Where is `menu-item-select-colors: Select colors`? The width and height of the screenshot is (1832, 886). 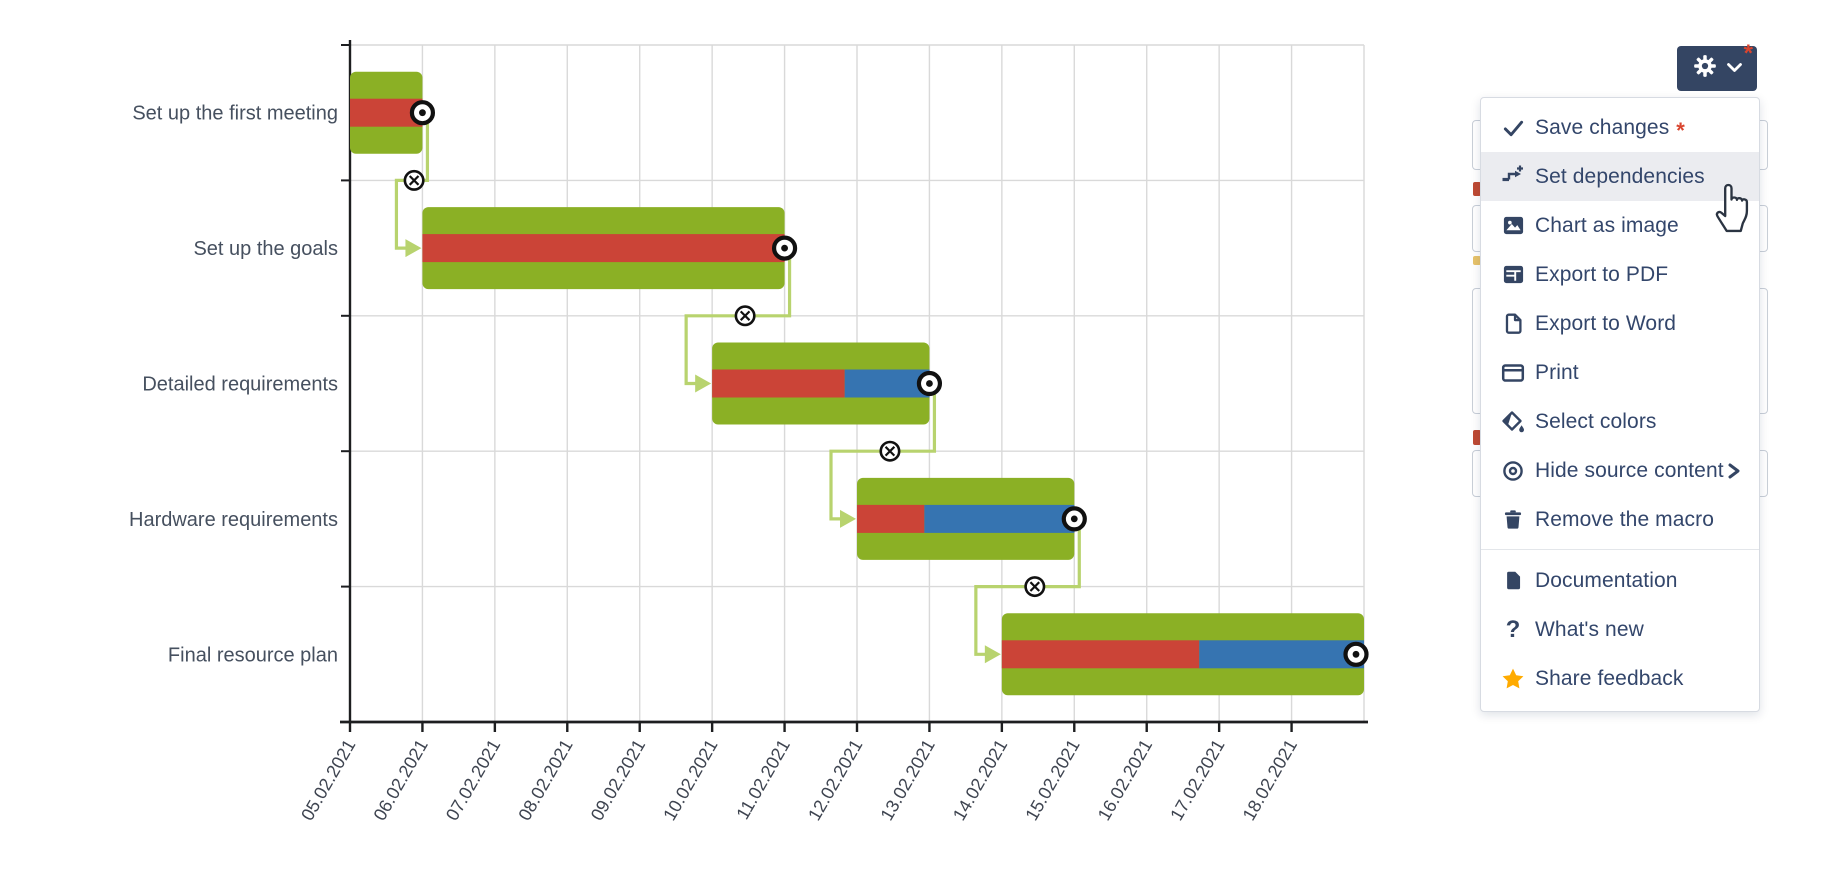 menu-item-select-colors: Select colors is located at coordinates (1620, 421).